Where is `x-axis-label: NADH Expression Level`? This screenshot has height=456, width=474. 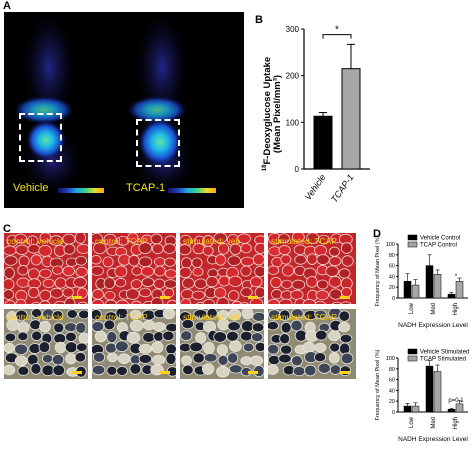 x-axis-label: NADH Expression Level is located at coordinates (433, 325).